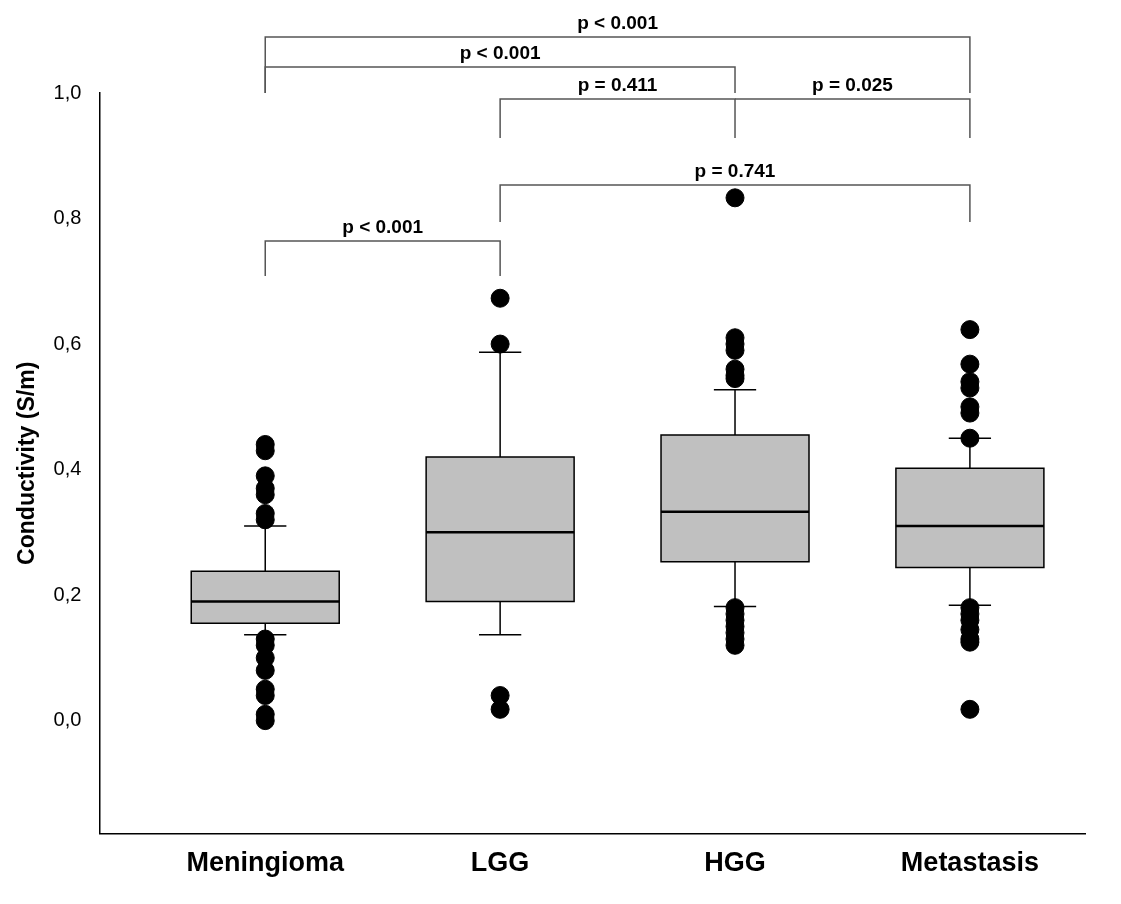 This screenshot has width=1121, height=904. Describe the element at coordinates (500, 862) in the screenshot. I see `x-tick-label: LGG` at that location.